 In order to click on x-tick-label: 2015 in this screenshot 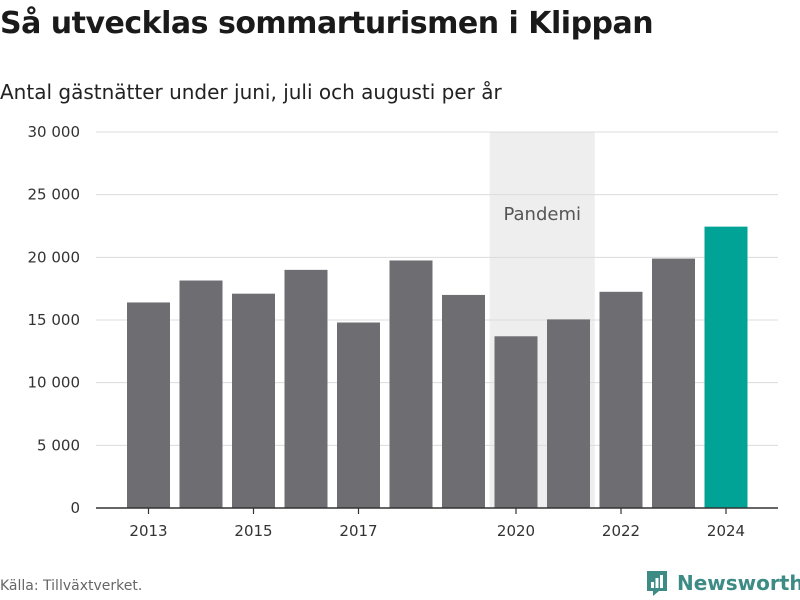, I will do `click(253, 531)`.